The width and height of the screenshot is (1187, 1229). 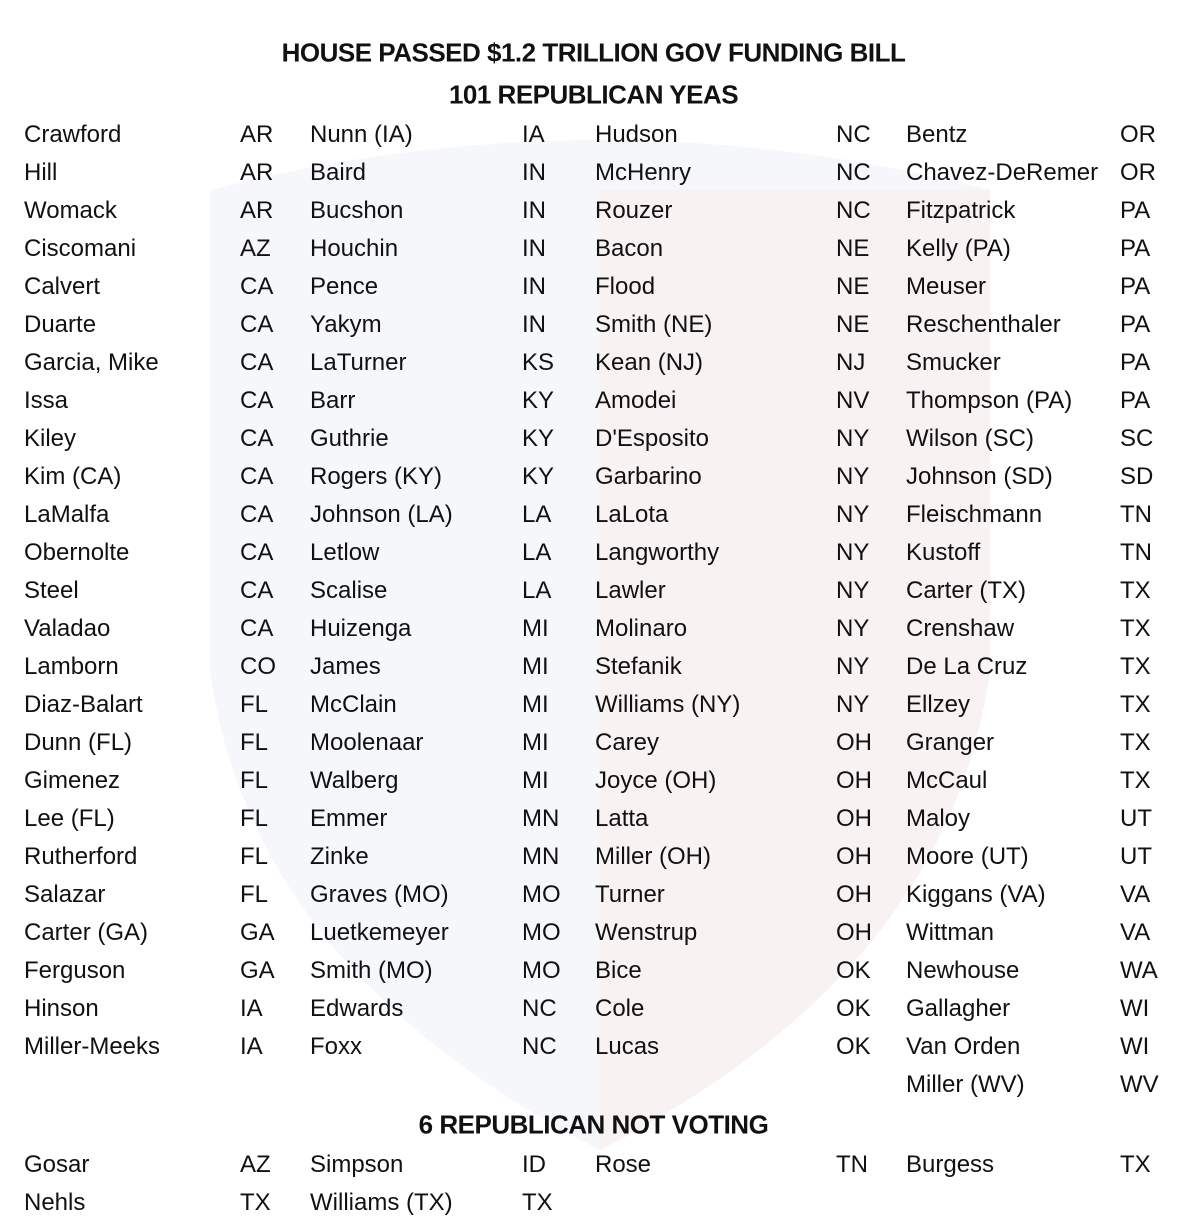 I want to click on member-state: VA, so click(x=1135, y=894).